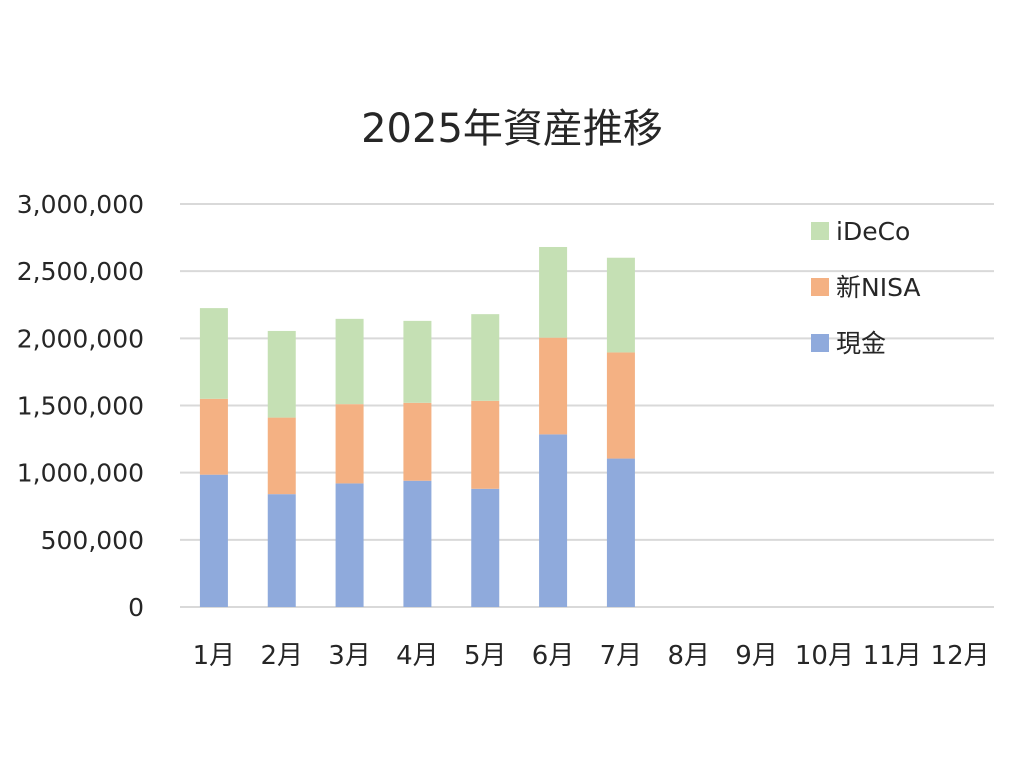  I want to click on y-tick-label: 3,000,000, so click(80, 204).